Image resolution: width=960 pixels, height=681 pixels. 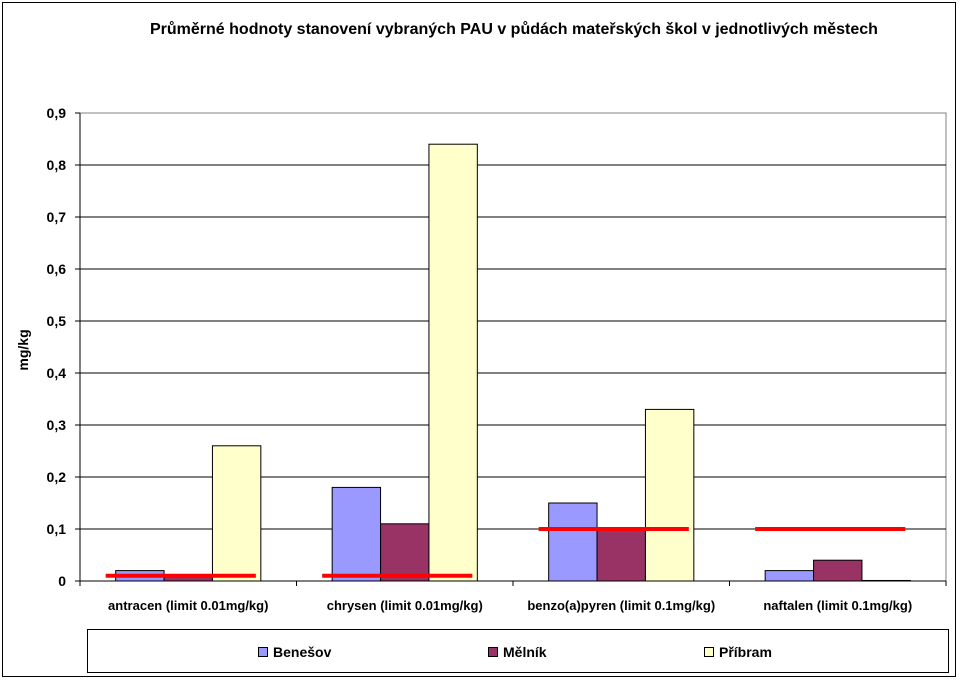 What do you see at coordinates (263, 652) in the screenshot?
I see `legend-swatch-benesov` at bounding box center [263, 652].